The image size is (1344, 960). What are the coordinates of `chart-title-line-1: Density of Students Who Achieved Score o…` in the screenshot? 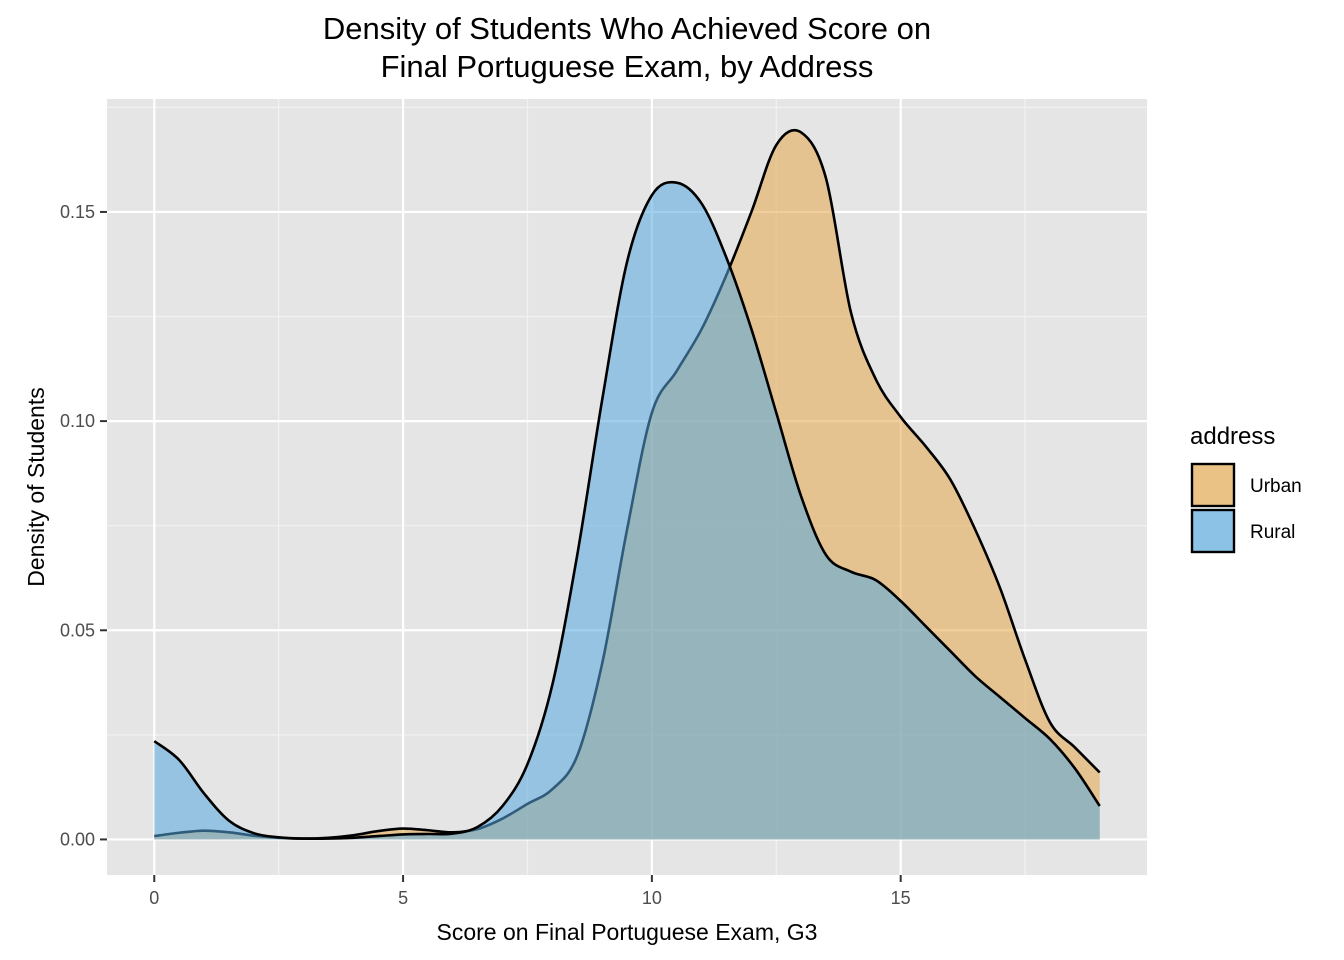 It's located at (627, 28).